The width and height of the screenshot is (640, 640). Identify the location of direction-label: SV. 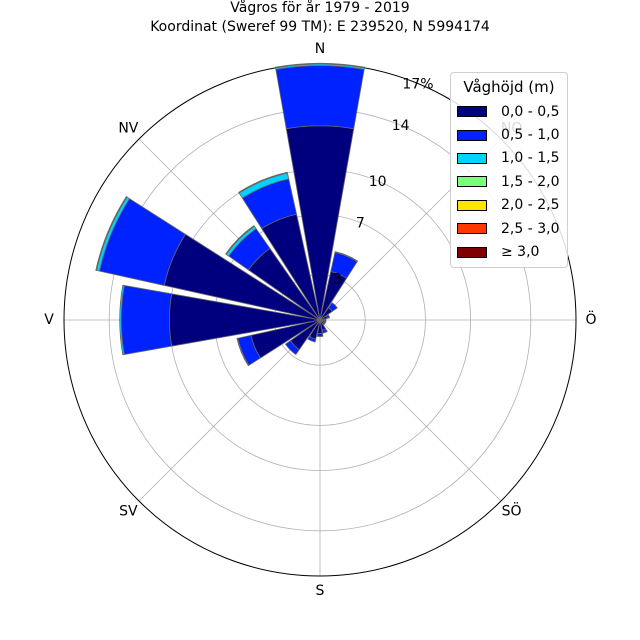
(128, 512).